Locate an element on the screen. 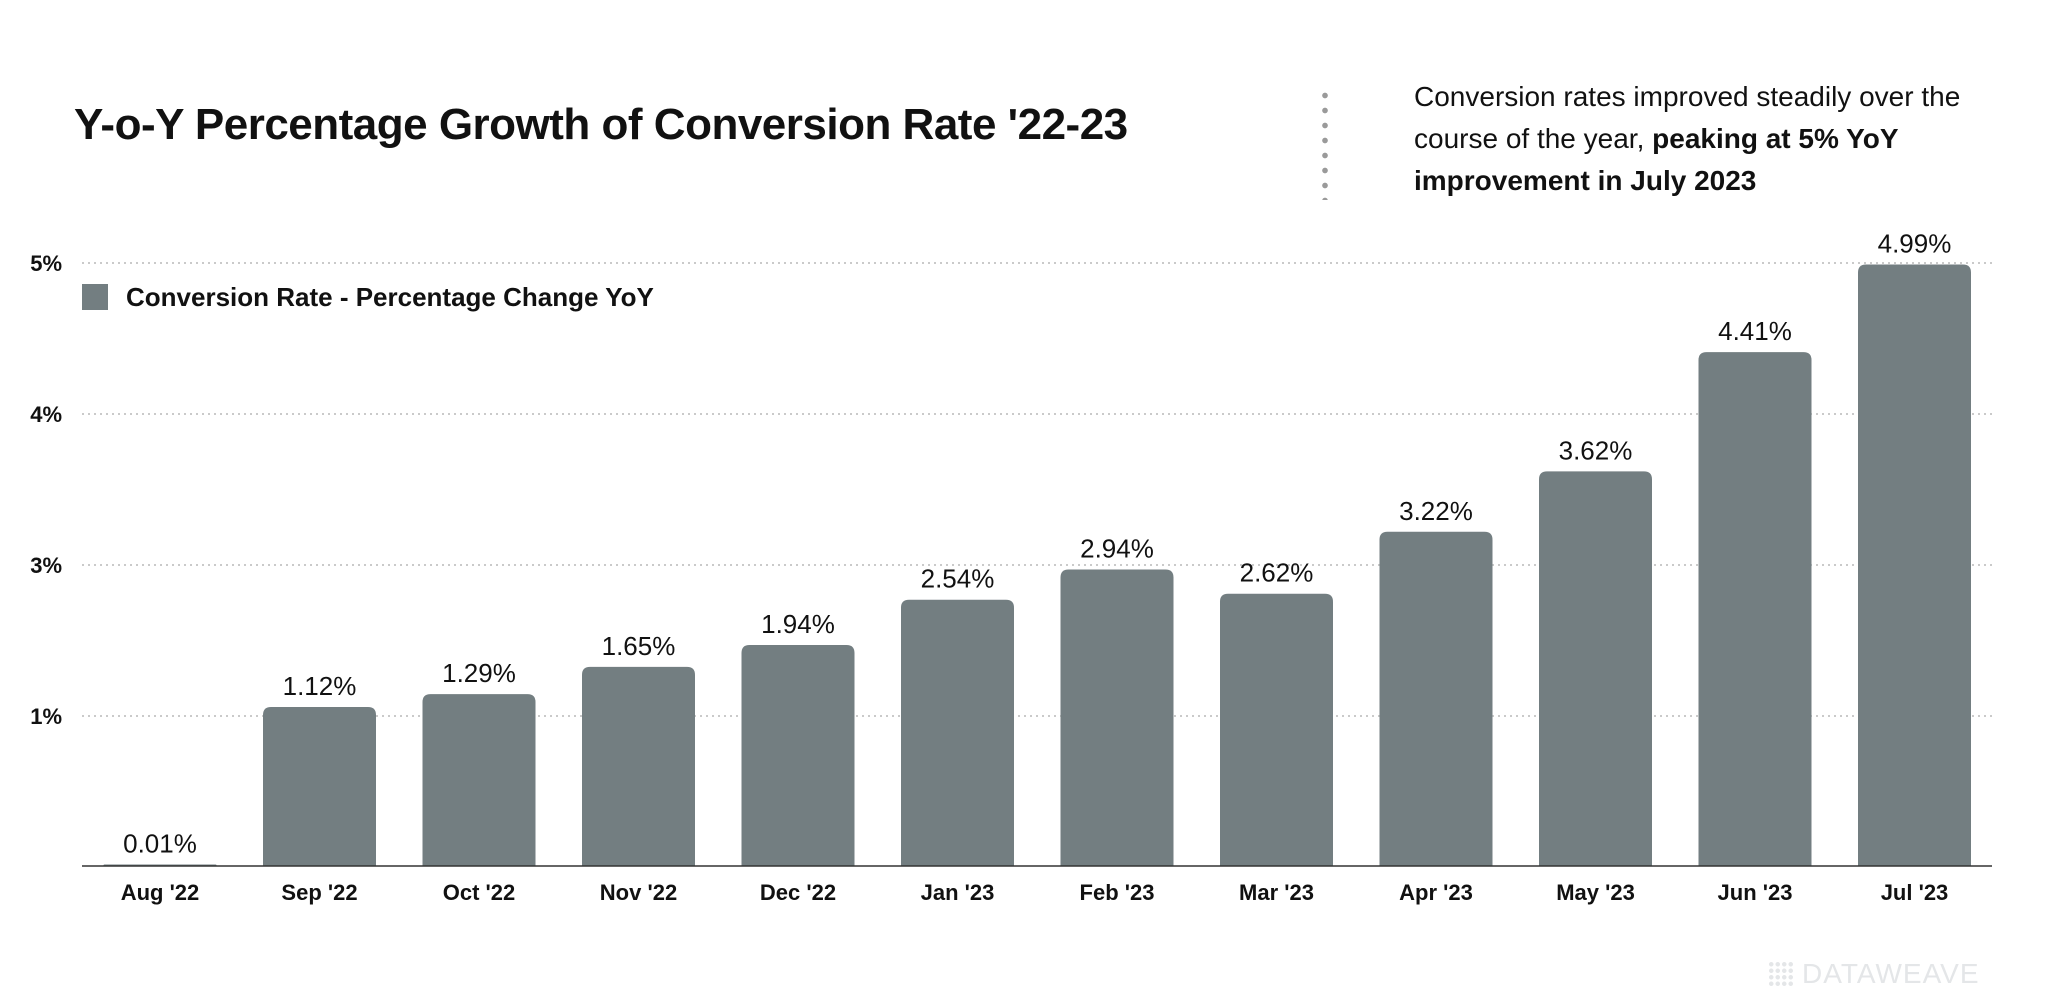 This screenshot has height=1005, width=2048. data-label: 4.41% is located at coordinates (1755, 331).